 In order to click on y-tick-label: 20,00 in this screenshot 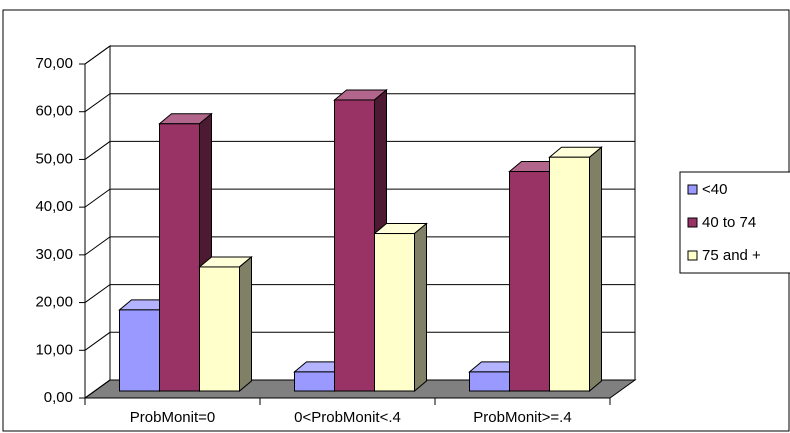, I will do `click(54, 302)`.